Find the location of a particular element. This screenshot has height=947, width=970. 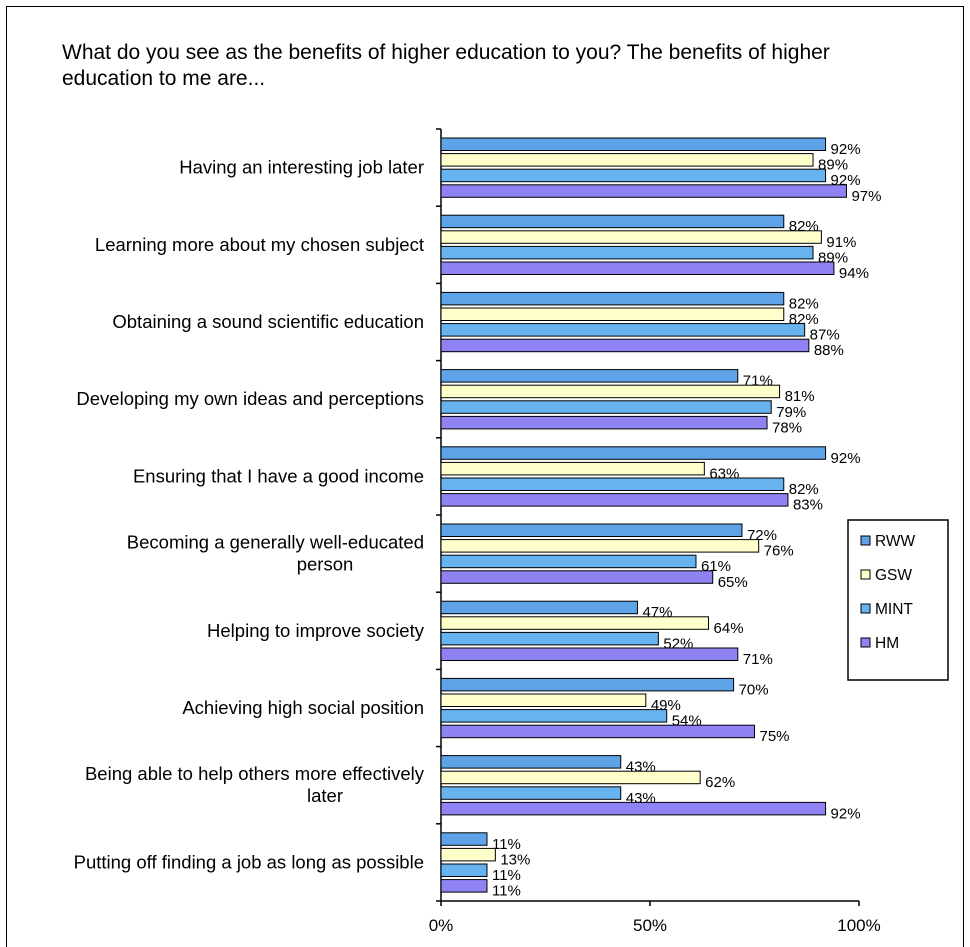

data-label: 76% is located at coordinates (779, 551).